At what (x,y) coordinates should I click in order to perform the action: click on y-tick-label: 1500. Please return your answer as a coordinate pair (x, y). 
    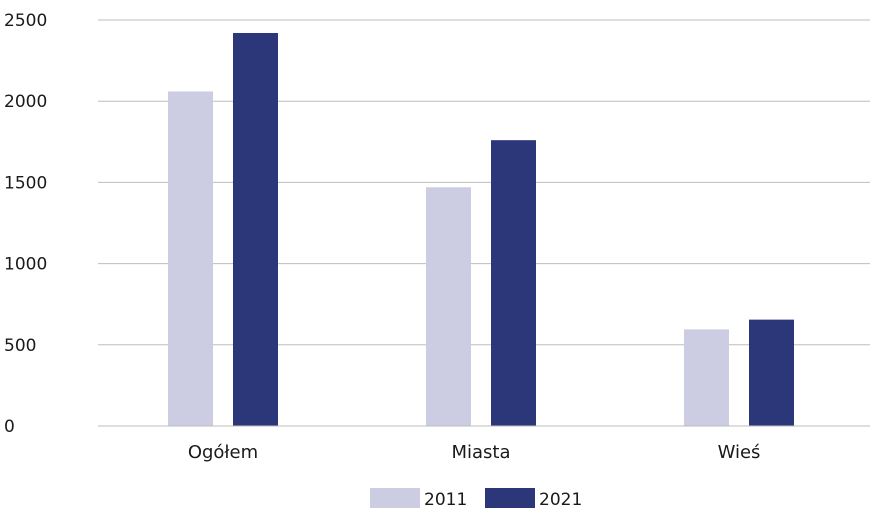
    Looking at the image, I should click on (25, 183).